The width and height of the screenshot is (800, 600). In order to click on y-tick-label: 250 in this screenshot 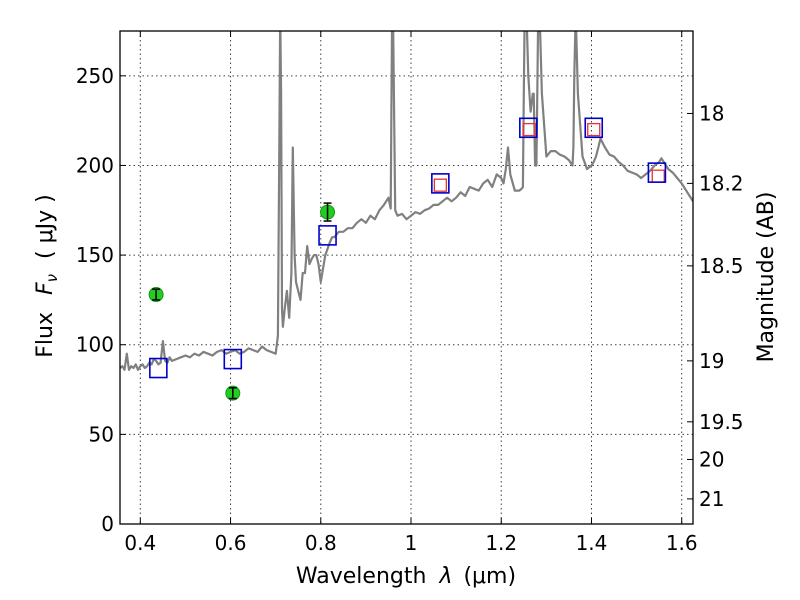, I will do `click(95, 76)`.